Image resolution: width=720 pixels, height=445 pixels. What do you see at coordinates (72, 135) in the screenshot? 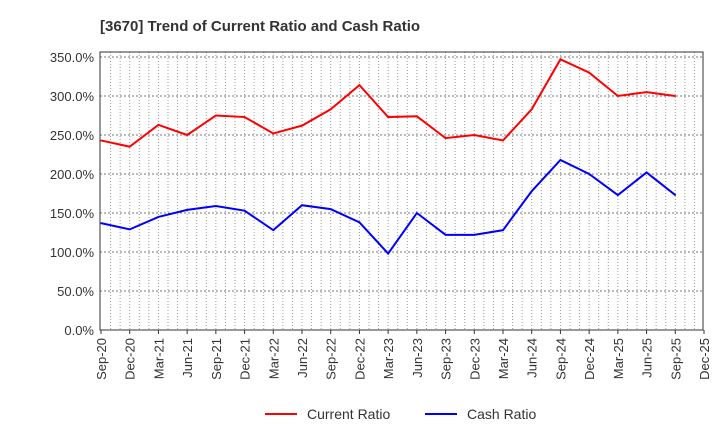
I see `y-tick-label: 250.0%` at bounding box center [72, 135].